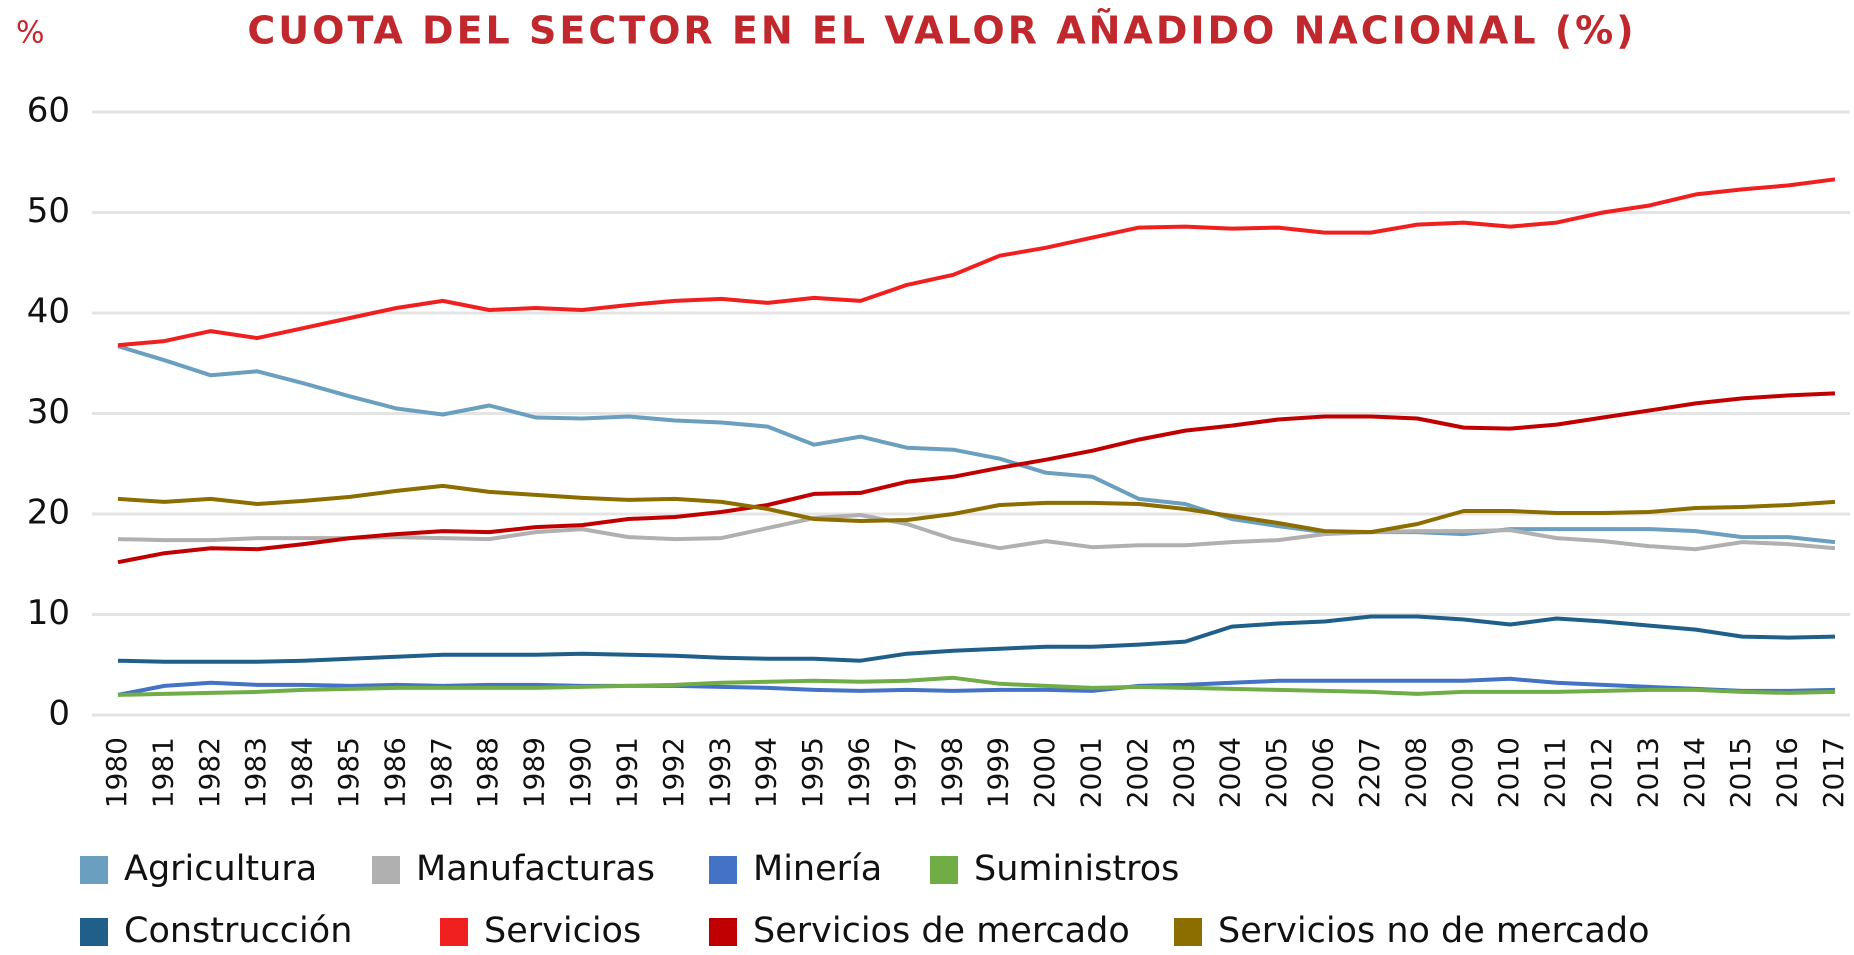 Image resolution: width=1854 pixels, height=955 pixels. Describe the element at coordinates (1137, 772) in the screenshot. I see `x-tick-label: 2002` at that location.